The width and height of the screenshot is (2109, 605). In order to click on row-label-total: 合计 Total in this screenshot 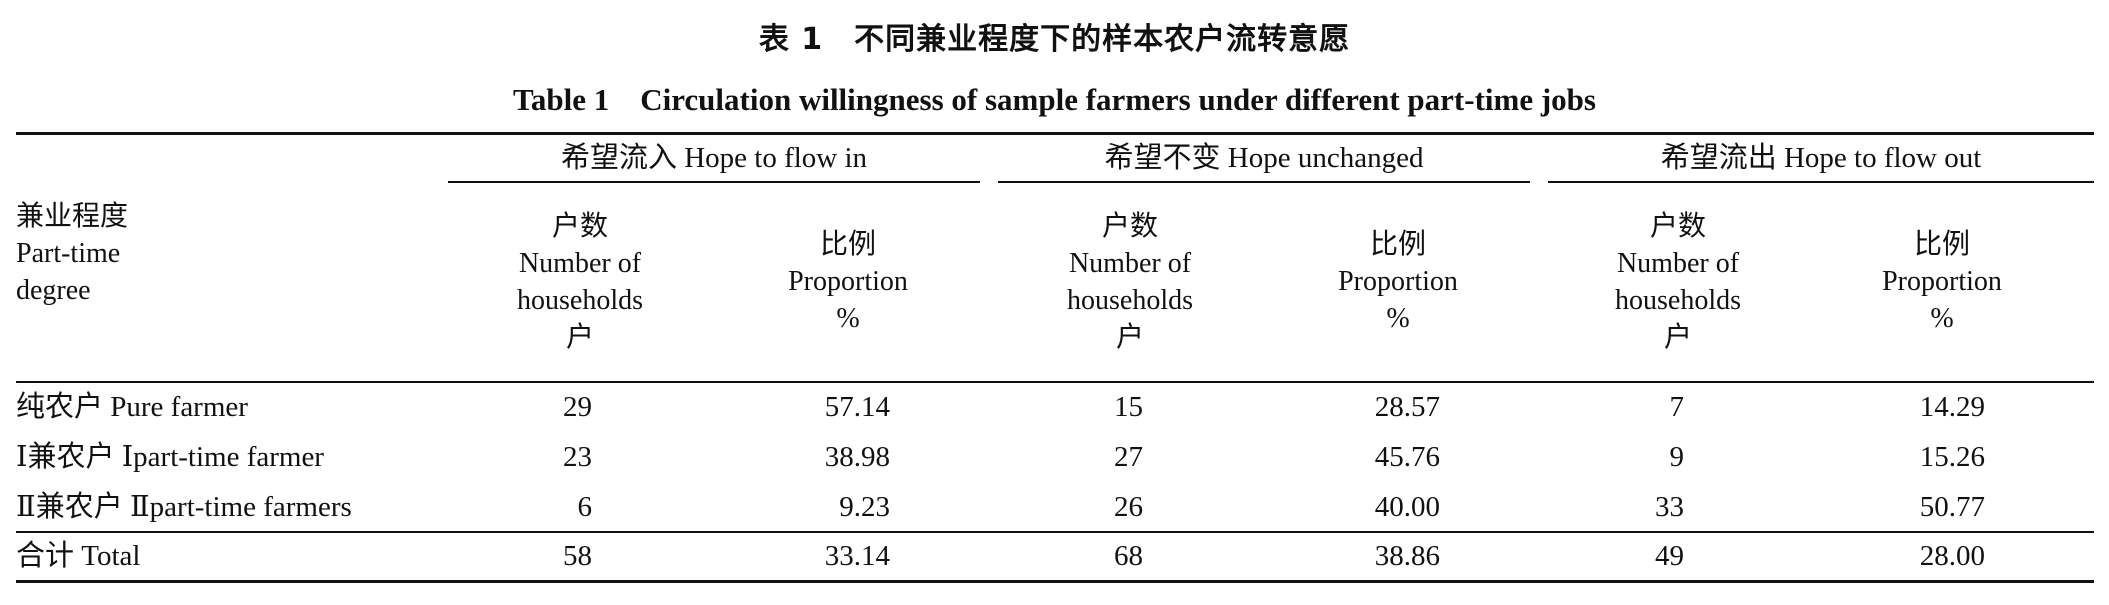, I will do `click(78, 556)`.